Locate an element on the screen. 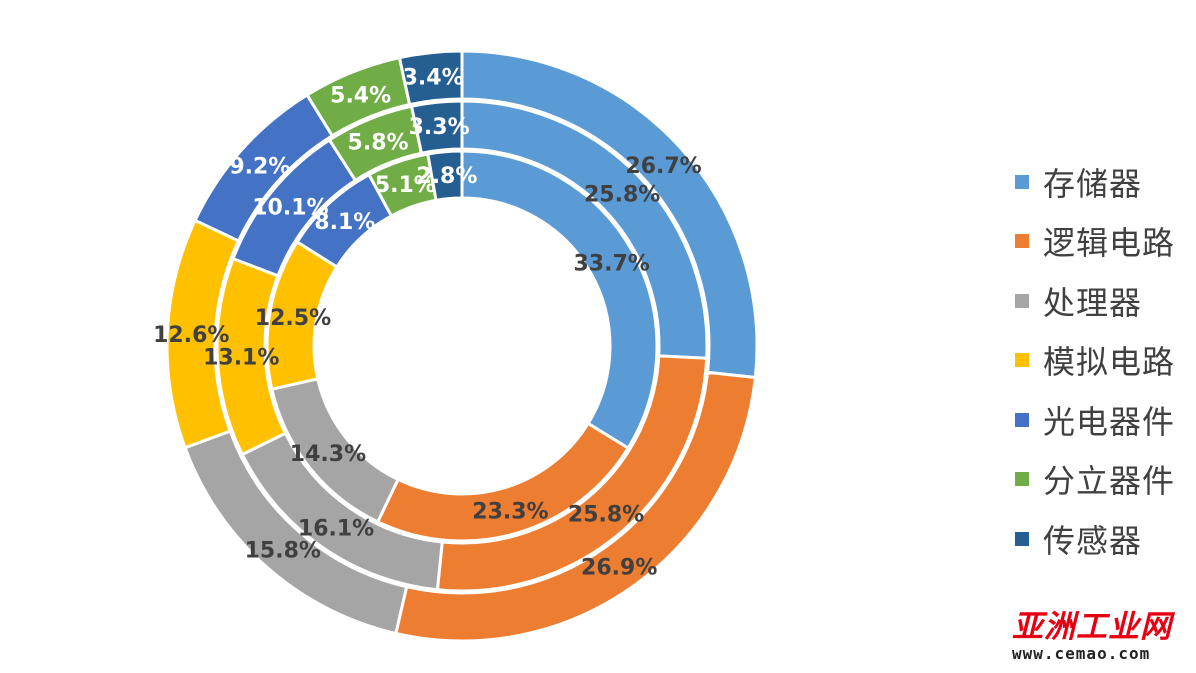 This screenshot has height=673, width=1196. legend: 存储器 逻辑电路 处理器 模拟电路 光电器件 分立器件 传感器 is located at coordinates (1095, 360).